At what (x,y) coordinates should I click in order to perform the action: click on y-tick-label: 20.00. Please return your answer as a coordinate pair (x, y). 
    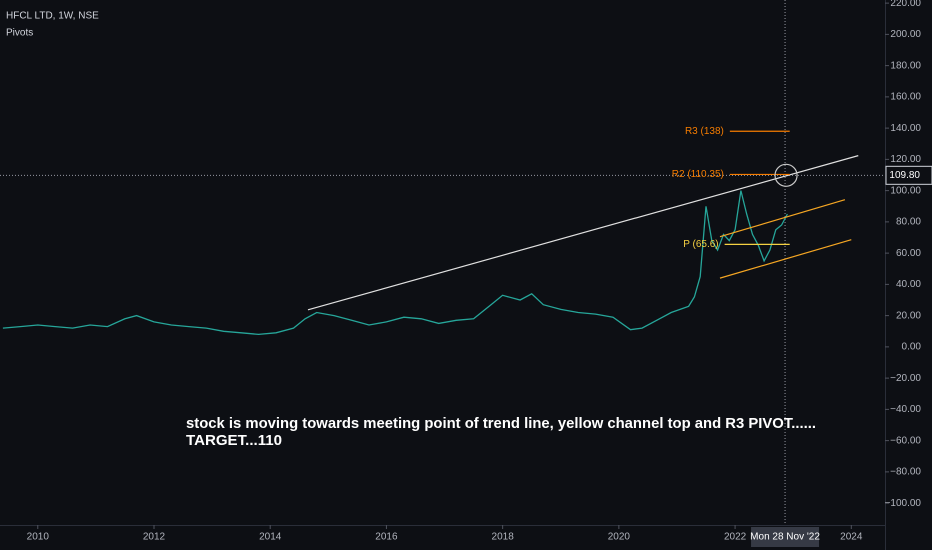
    Looking at the image, I should click on (908, 315).